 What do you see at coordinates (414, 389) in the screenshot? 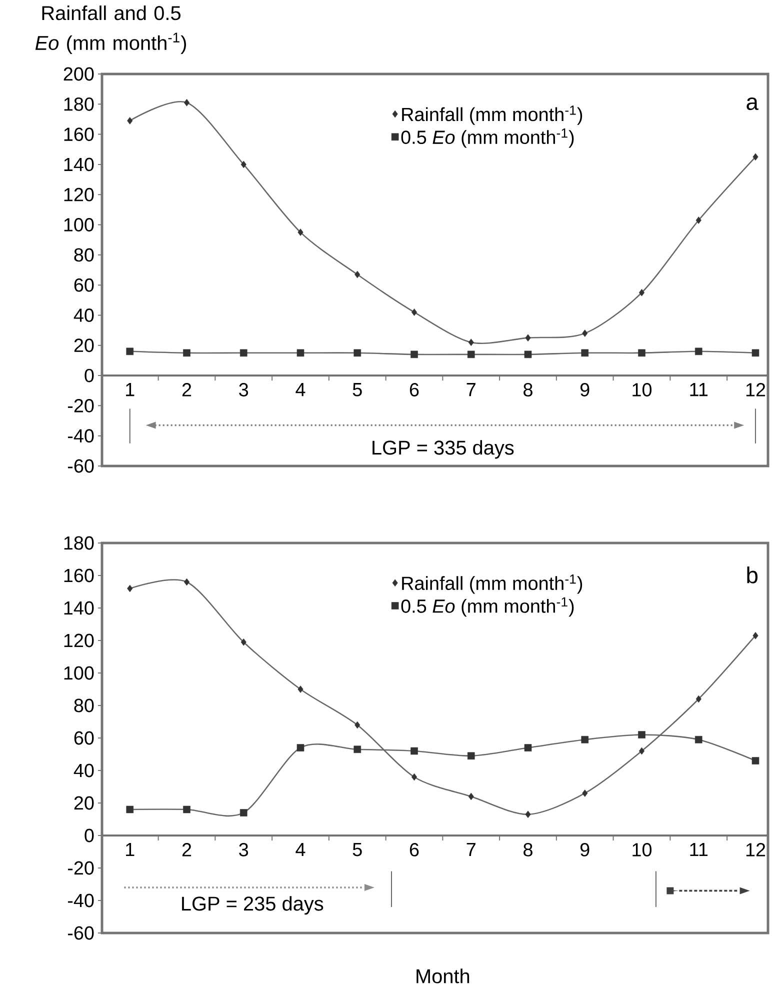
I see `x-tick-label: 6` at bounding box center [414, 389].